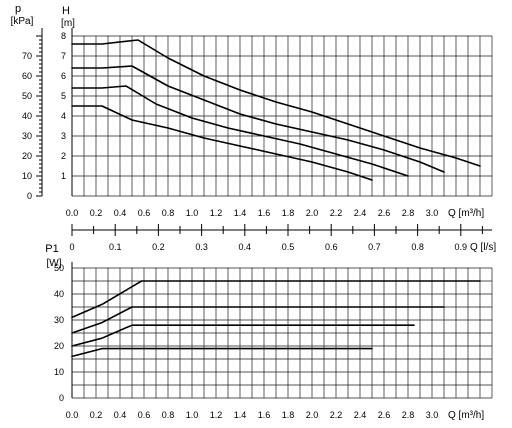  Describe the element at coordinates (27, 176) in the screenshot. I see `p-tick-label: 10` at that location.